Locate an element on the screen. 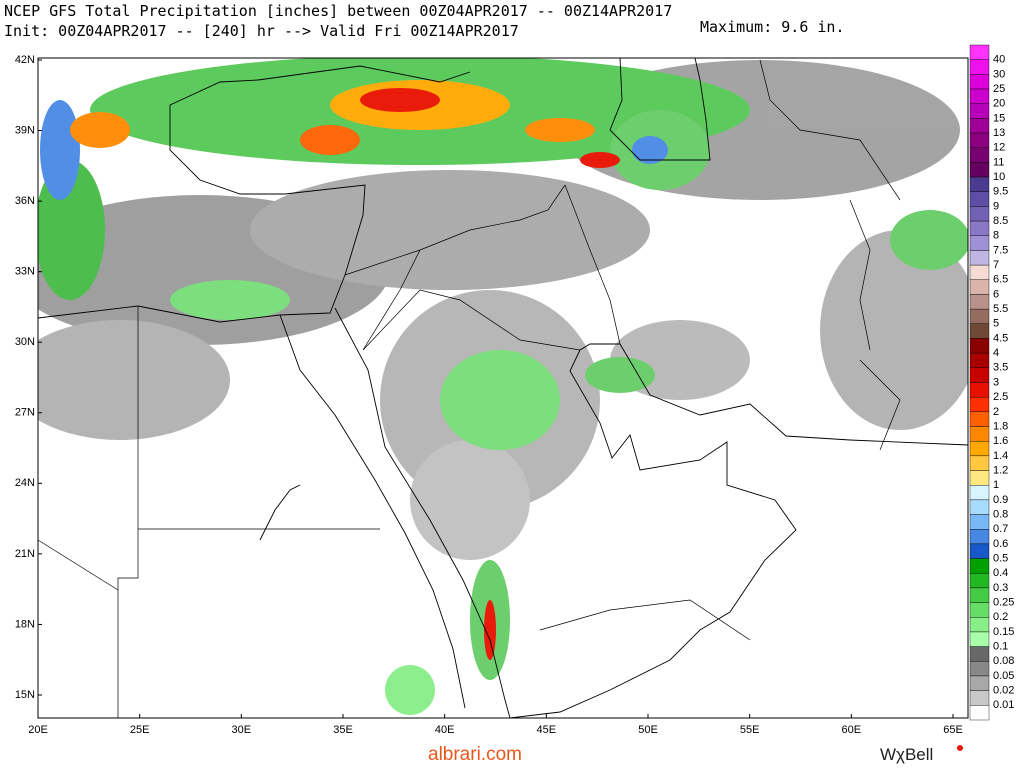 The image size is (1024, 768). colorbar-label: 0.08 is located at coordinates (1003, 661).